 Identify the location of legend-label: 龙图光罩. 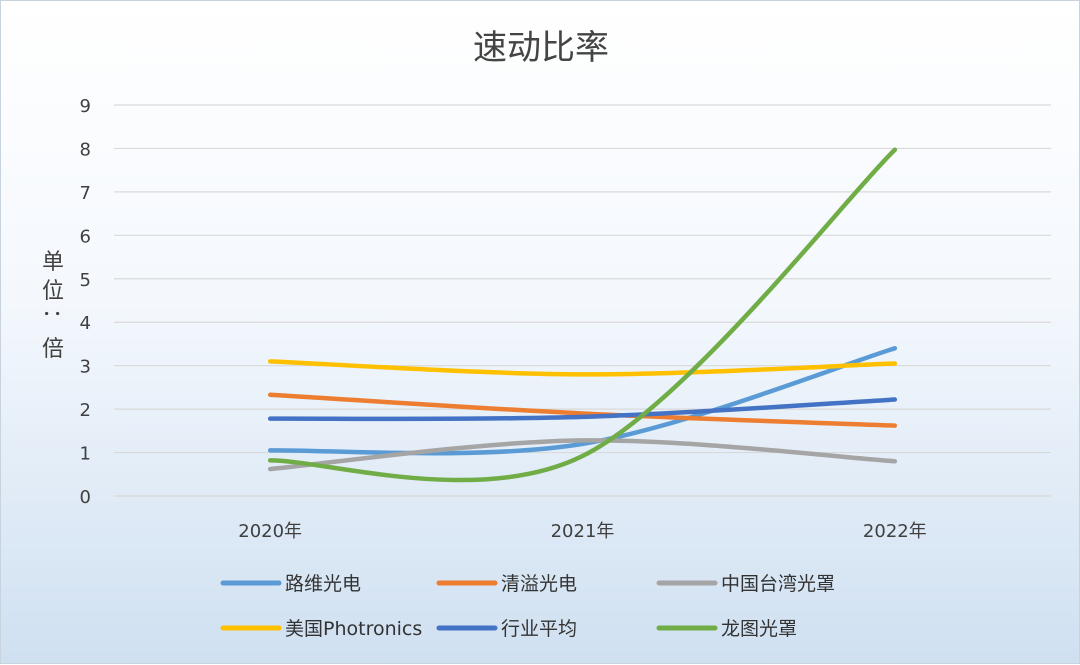
(759, 629).